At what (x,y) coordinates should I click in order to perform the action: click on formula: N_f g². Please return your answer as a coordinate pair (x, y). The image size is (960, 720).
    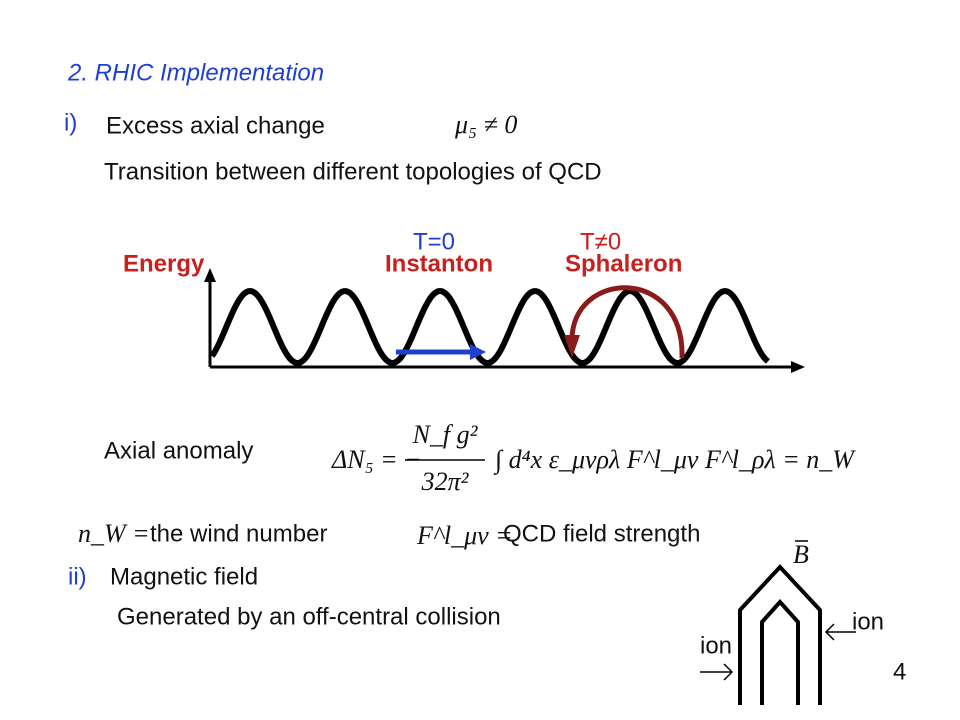
    Looking at the image, I should click on (445, 434).